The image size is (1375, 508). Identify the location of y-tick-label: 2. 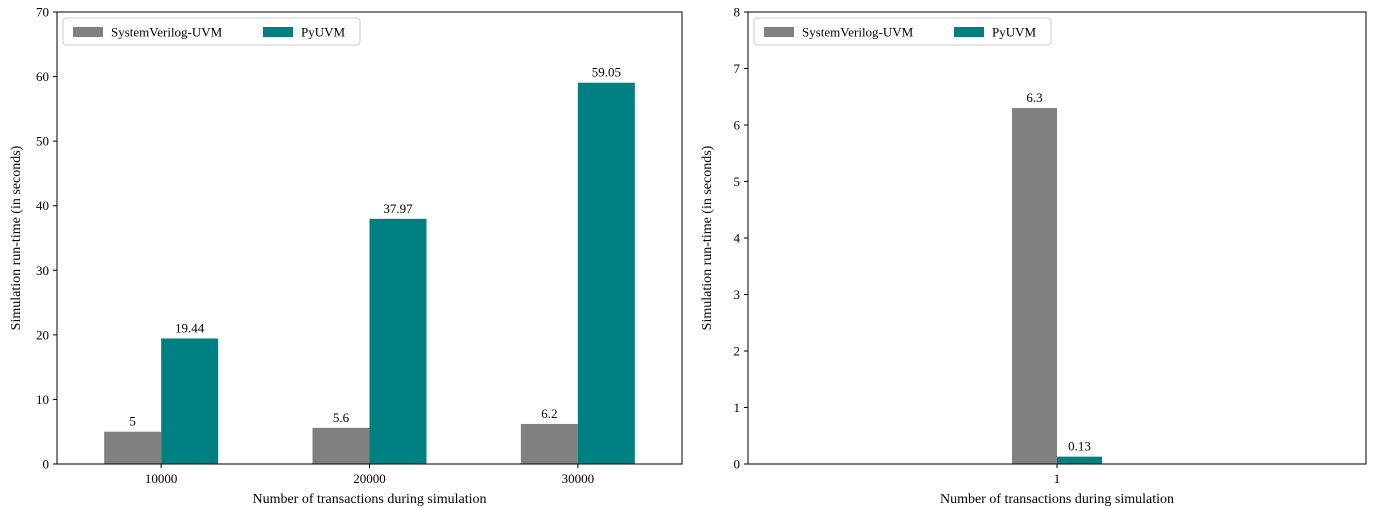
(737, 351).